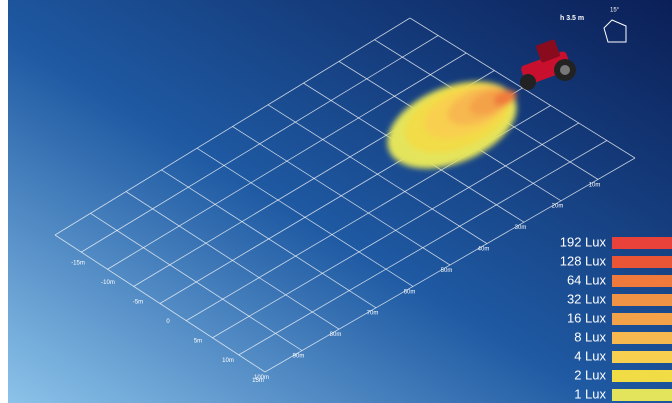 This screenshot has height=403, width=672. What do you see at coordinates (590, 336) in the screenshot?
I see `legend-label: 8 Lux` at bounding box center [590, 336].